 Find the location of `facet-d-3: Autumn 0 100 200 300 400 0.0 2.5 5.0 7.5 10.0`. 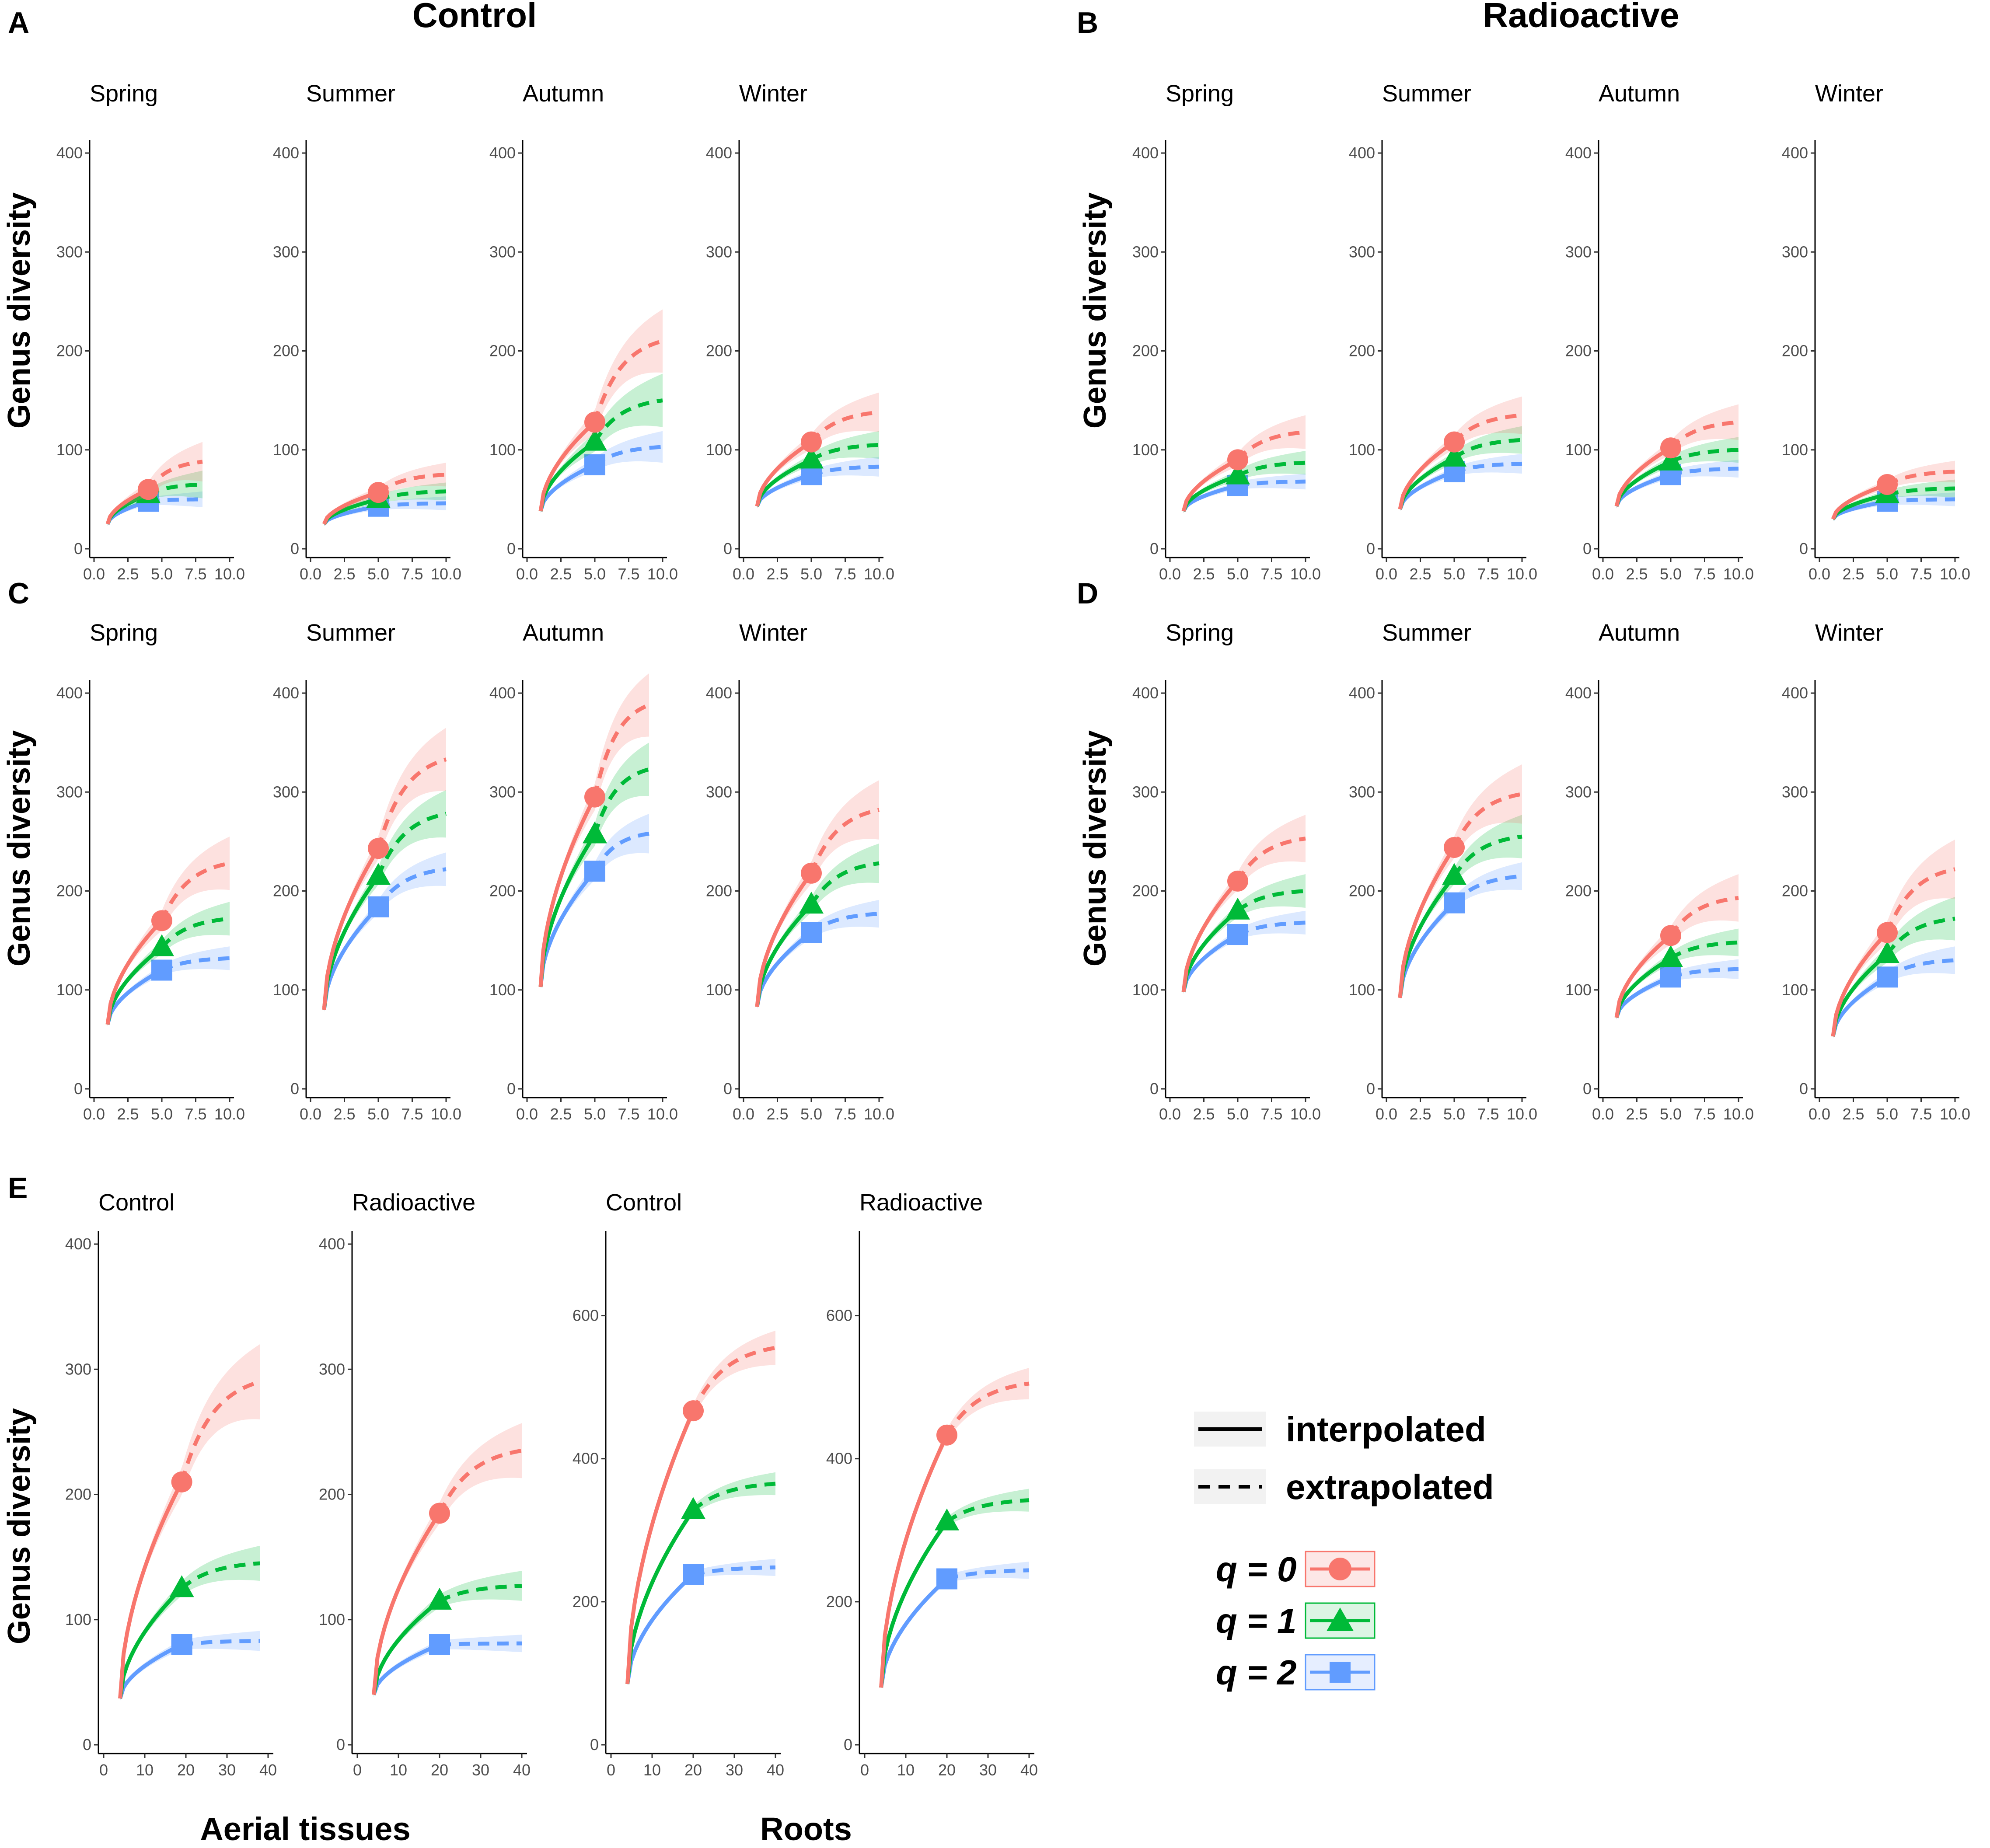

facet-d-3: Autumn 0 100 200 300 400 0.0 2.5 5.0 7.5 10.0 is located at coordinates (1659, 871).